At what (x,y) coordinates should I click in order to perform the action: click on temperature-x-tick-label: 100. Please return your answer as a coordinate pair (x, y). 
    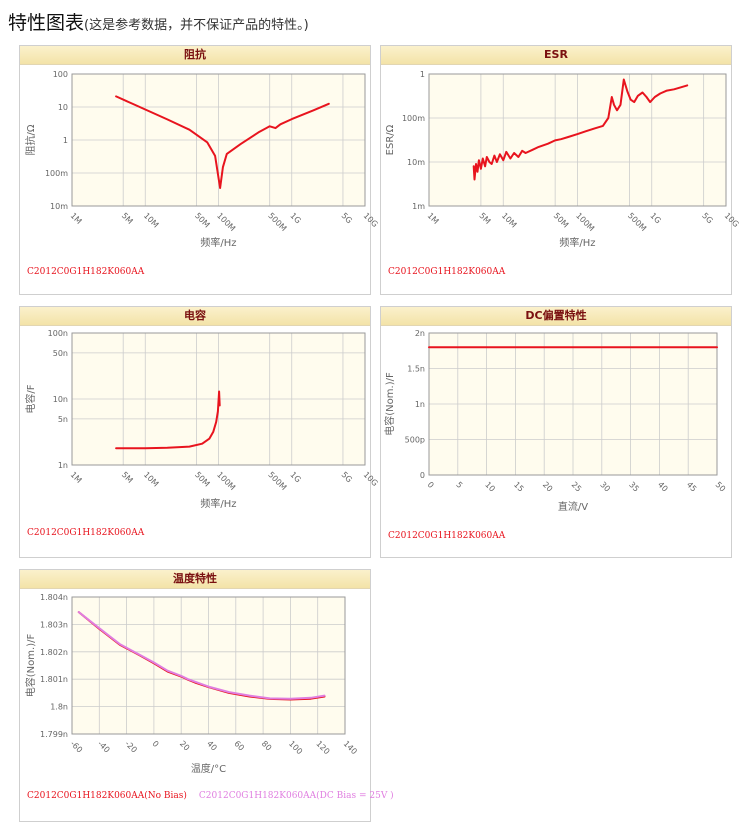
    Looking at the image, I should click on (295, 747).